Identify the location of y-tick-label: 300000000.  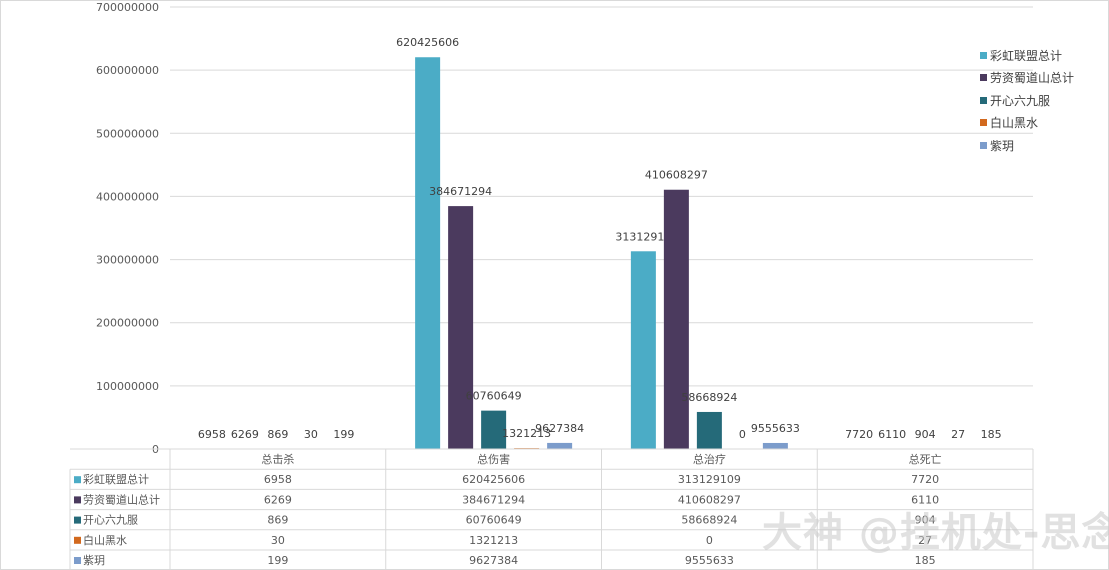
(127, 260).